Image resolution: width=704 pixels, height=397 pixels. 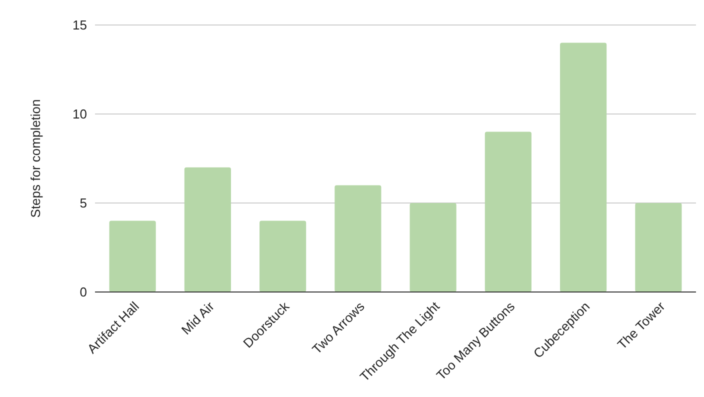 I want to click on y-tick-label: 5, so click(x=83, y=203).